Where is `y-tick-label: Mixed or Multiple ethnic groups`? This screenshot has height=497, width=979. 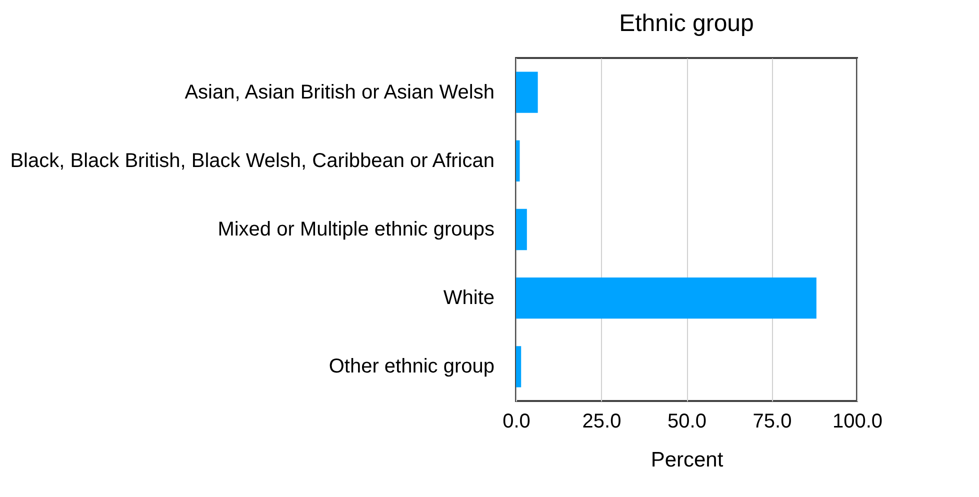 y-tick-label: Mixed or Multiple ethnic groups is located at coordinates (356, 229).